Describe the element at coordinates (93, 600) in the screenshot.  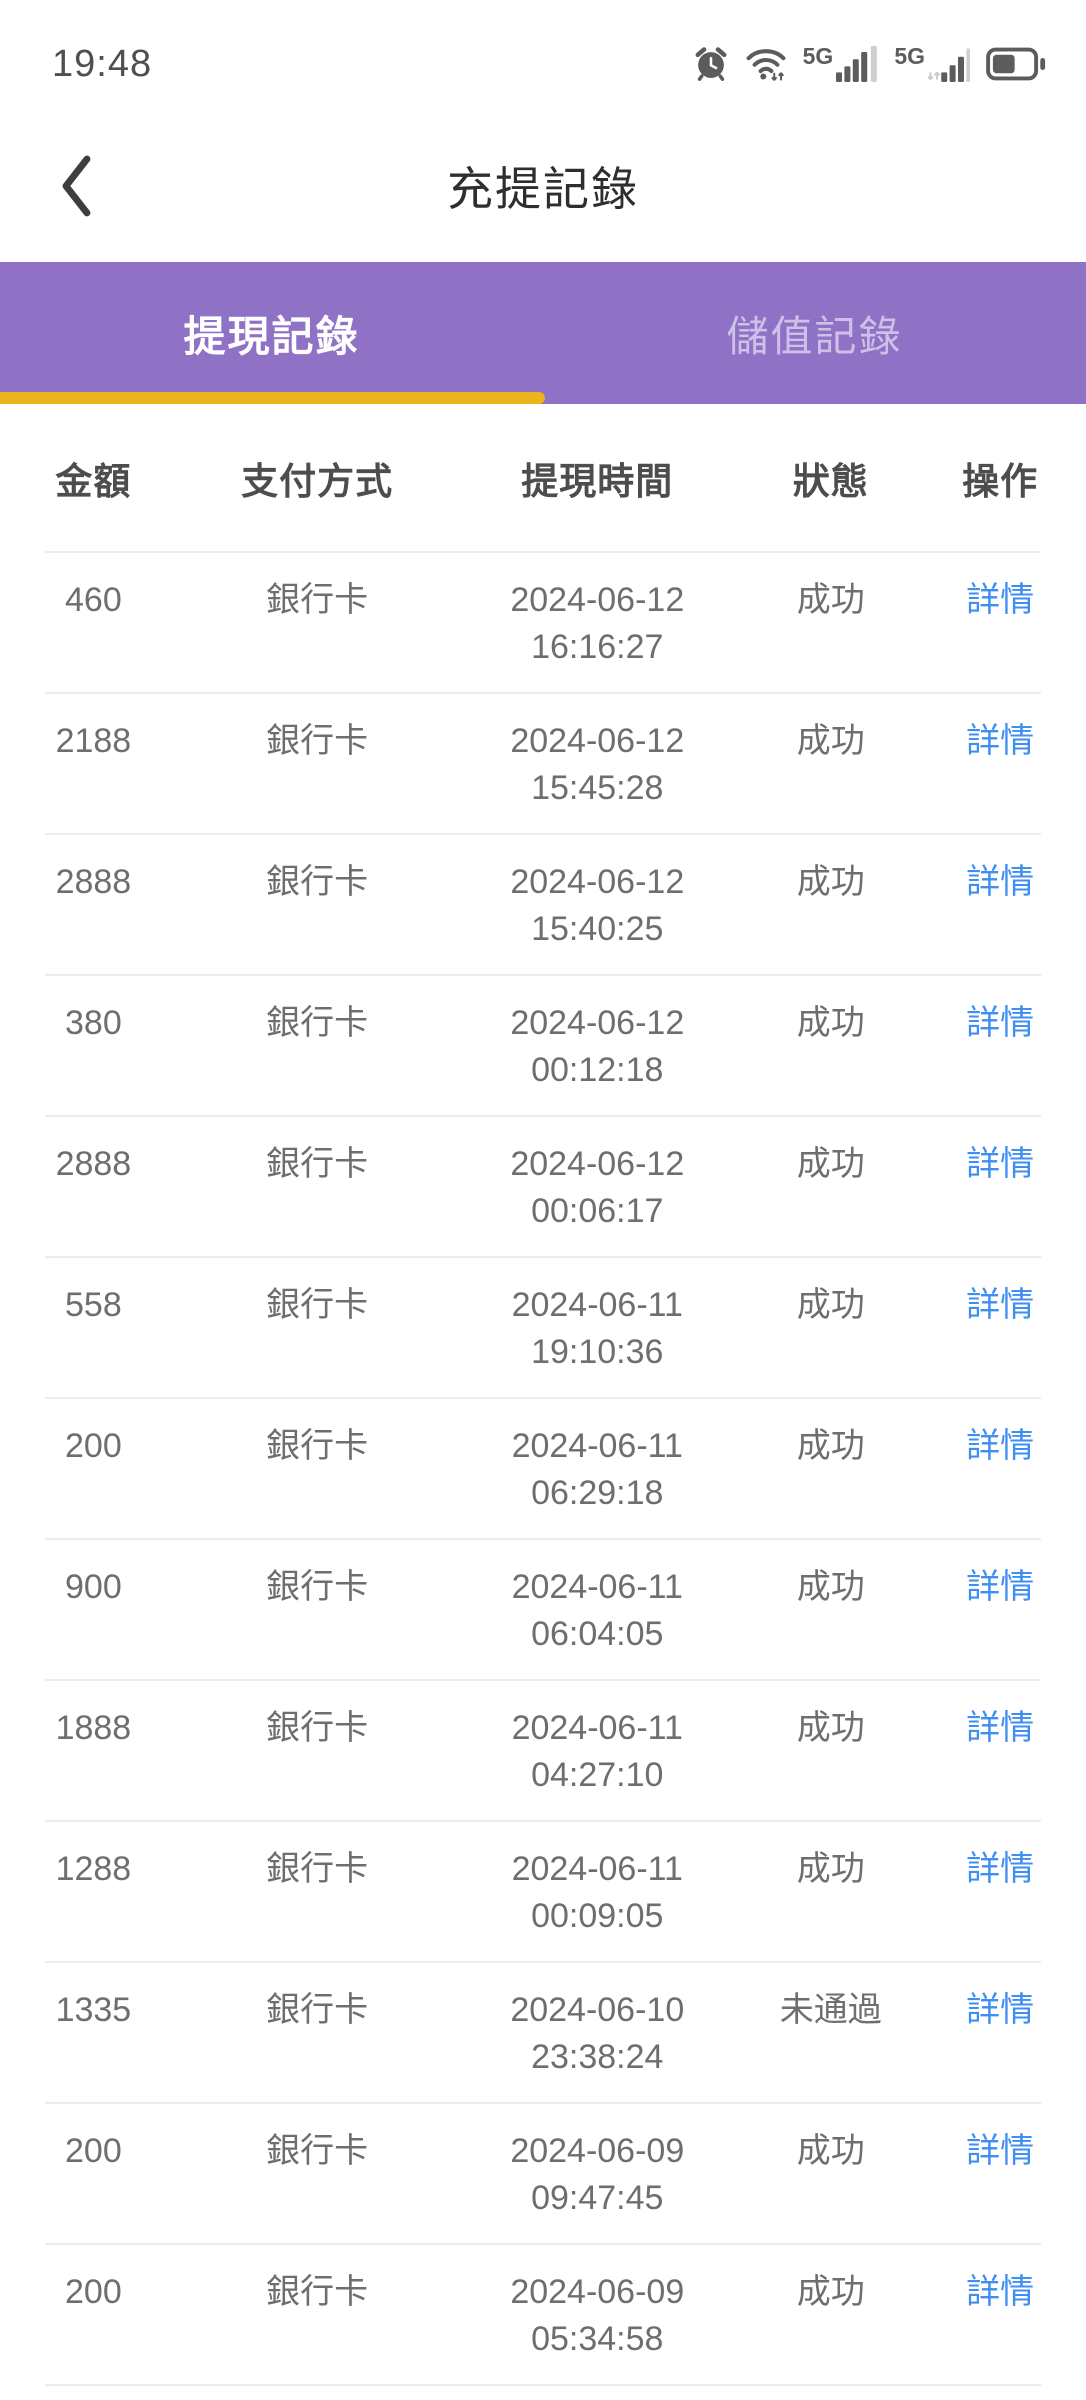
I see `amount-cell: 460` at that location.